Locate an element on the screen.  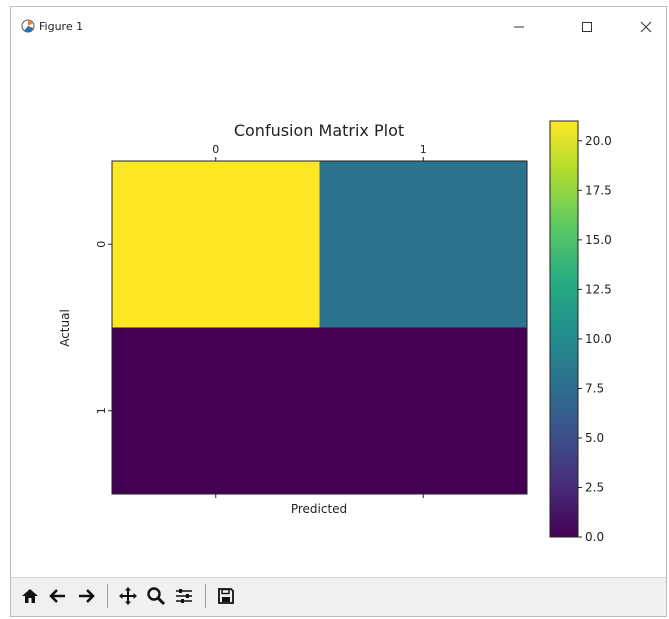
back-button is located at coordinates (58, 596).